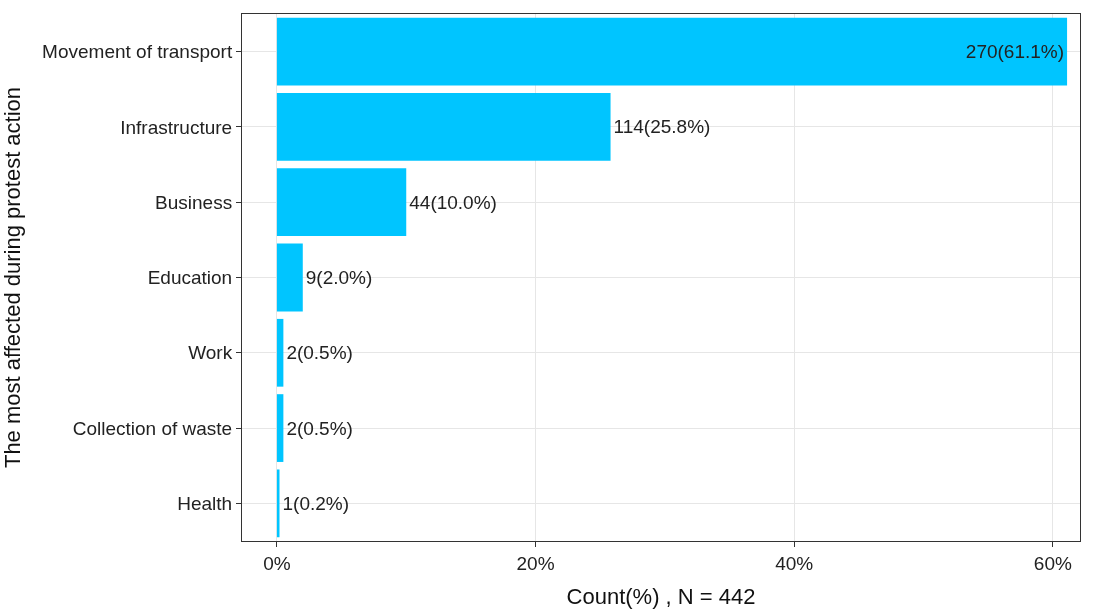 This screenshot has height=616, width=1108. Describe the element at coordinates (316, 503) in the screenshot. I see `data-label: 1(0.2%)` at that location.